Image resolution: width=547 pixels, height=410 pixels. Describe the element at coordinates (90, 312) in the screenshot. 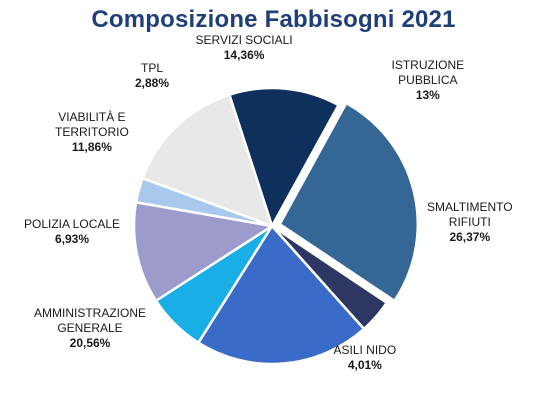

I see `slice-label-name: AMMINISTRAZIONE` at that location.